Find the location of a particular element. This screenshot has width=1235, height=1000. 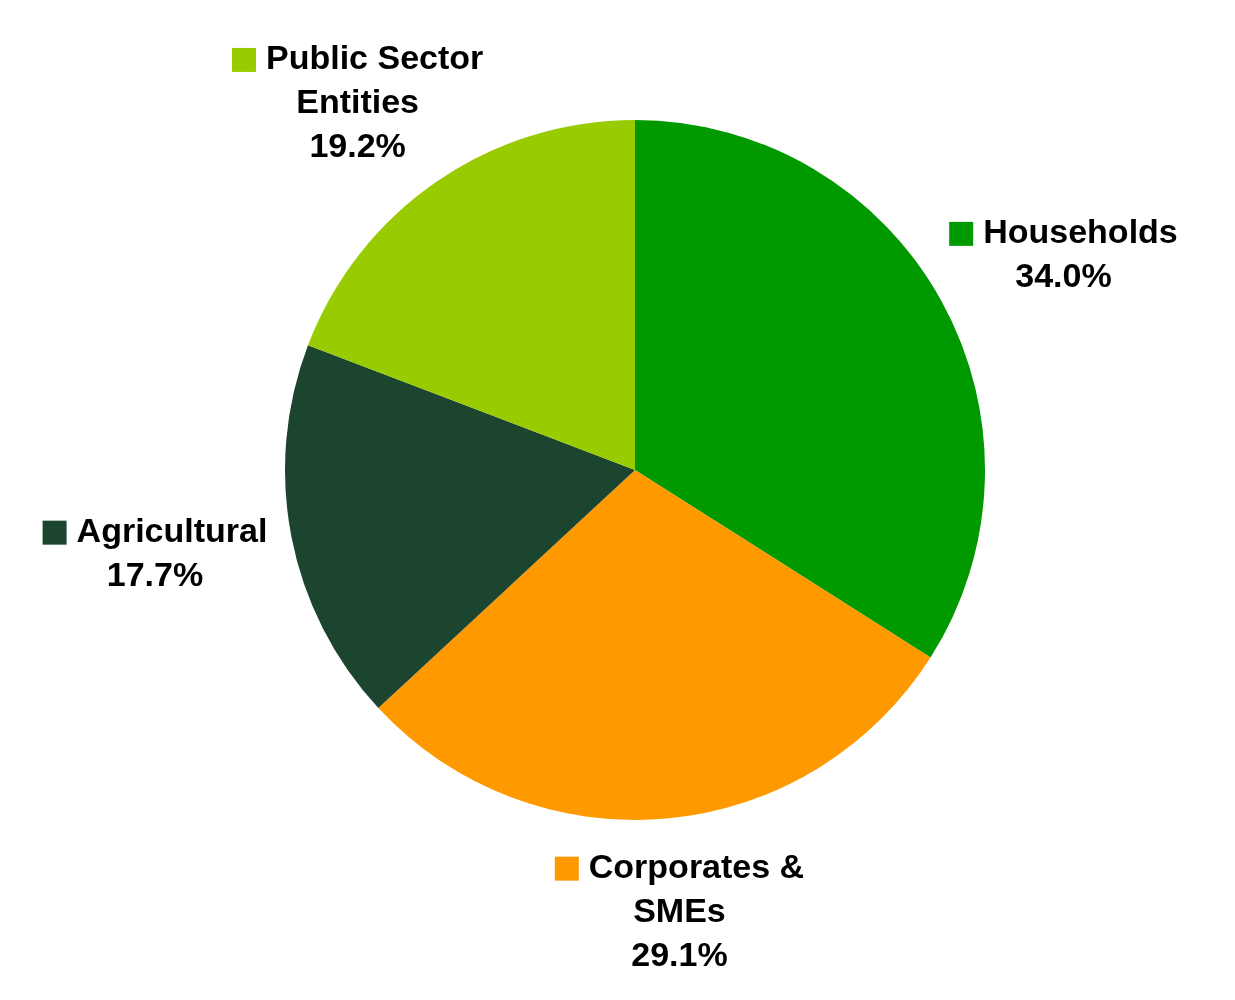

data-label: 34.0% is located at coordinates (1063, 275).